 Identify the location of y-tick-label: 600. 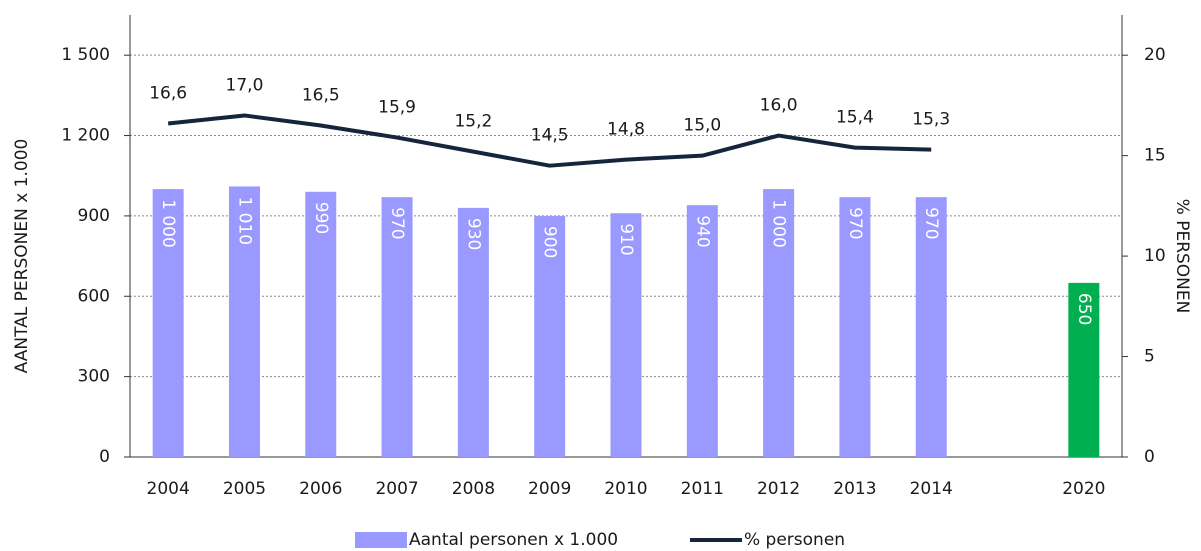
(94, 296).